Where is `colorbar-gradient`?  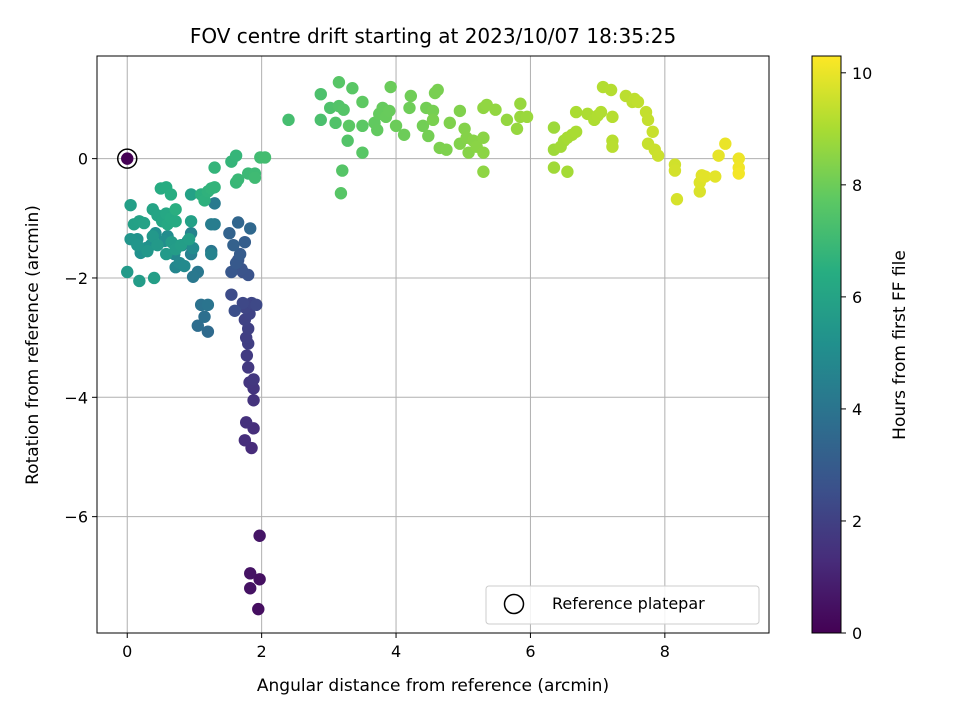
colorbar-gradient is located at coordinates (826, 344).